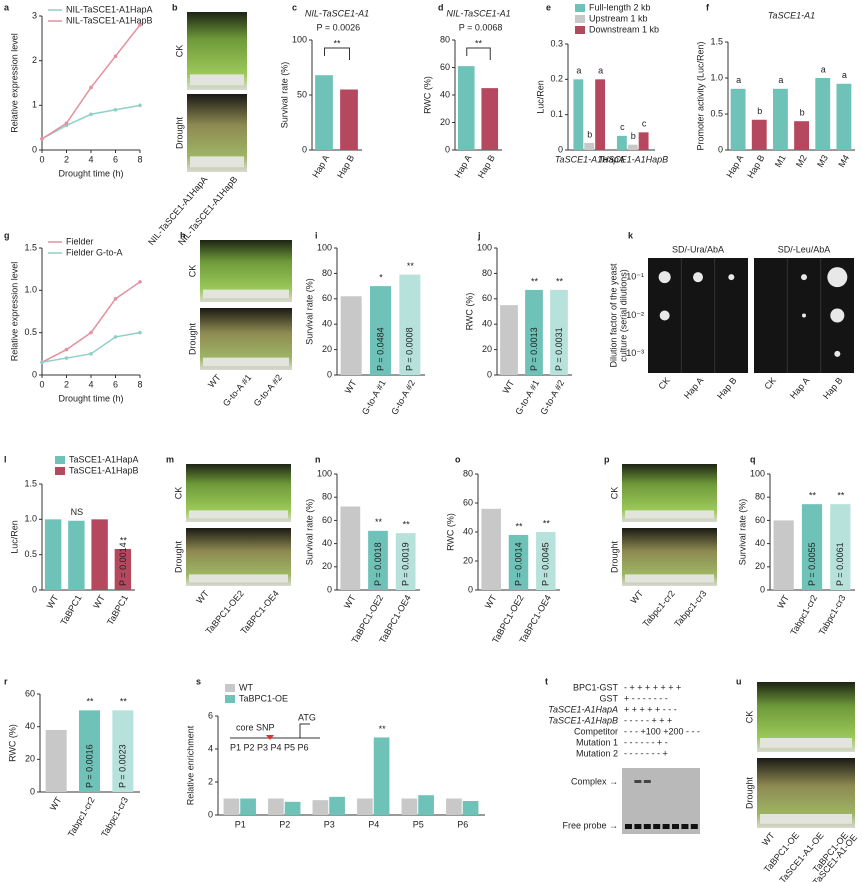  Describe the element at coordinates (832, 615) in the screenshot. I see `x-tick-label: Tabpc1-cr3` at that location.